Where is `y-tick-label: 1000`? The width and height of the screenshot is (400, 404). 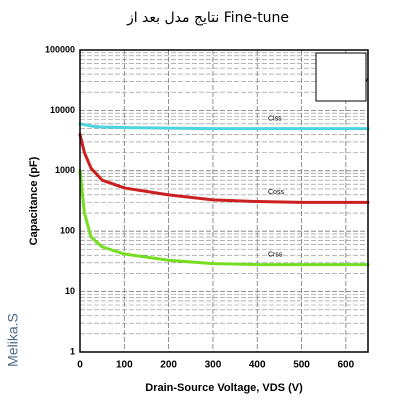 y-tick-label: 1000 is located at coordinates (65, 170).